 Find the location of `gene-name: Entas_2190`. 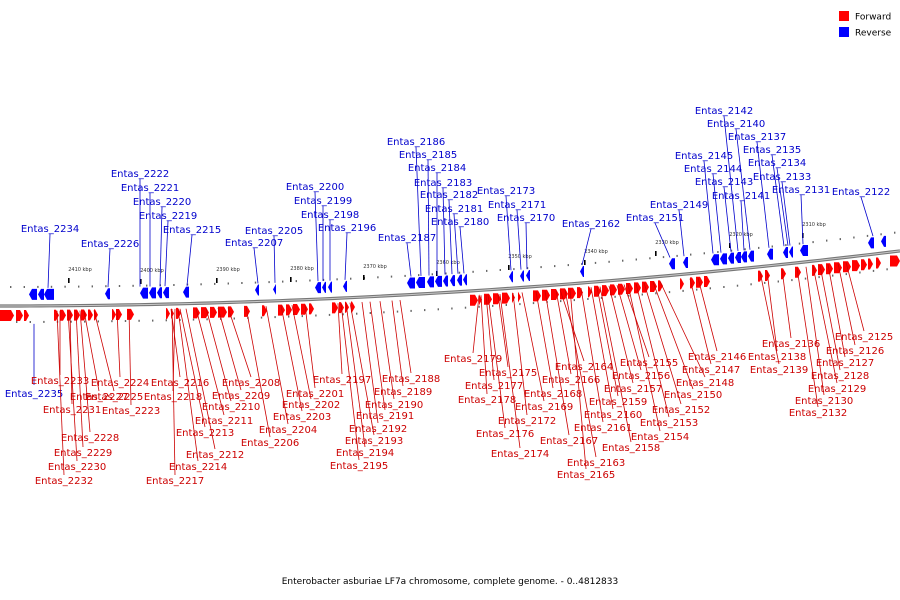

gene-name: Entas_2190 is located at coordinates (394, 405).